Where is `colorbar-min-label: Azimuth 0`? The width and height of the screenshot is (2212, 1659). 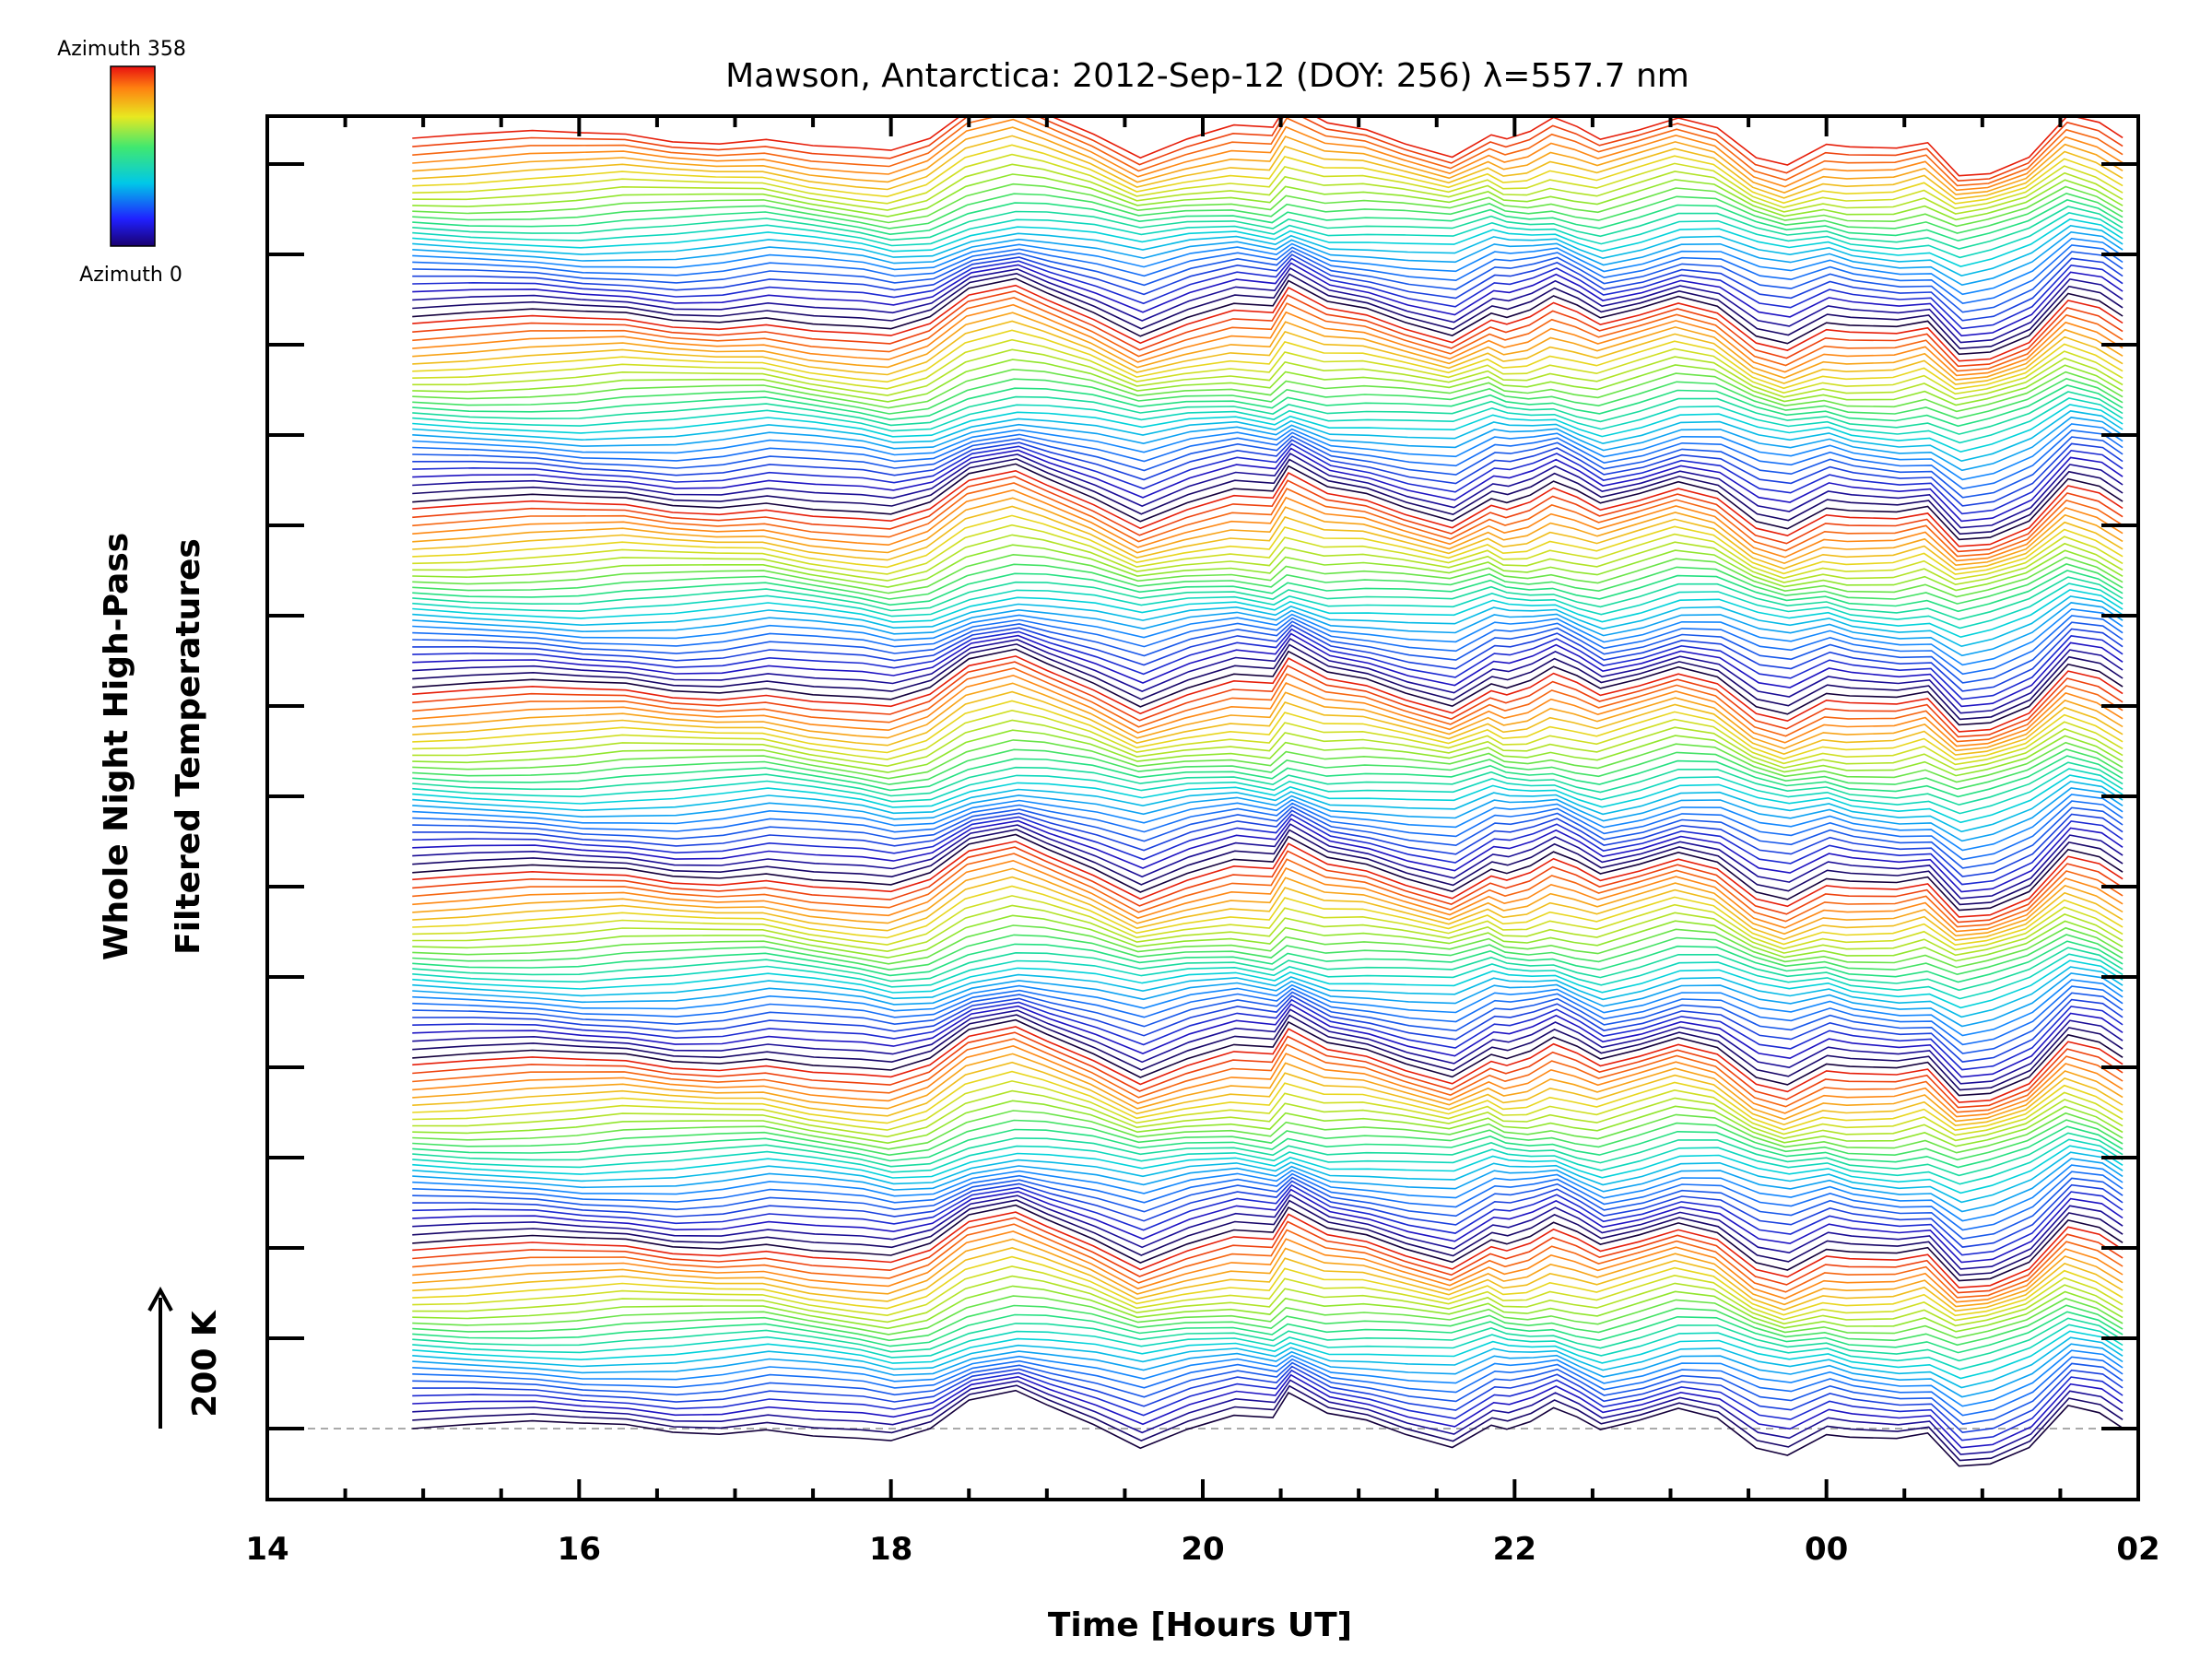 colorbar-min-label: Azimuth 0 is located at coordinates (130, 275).